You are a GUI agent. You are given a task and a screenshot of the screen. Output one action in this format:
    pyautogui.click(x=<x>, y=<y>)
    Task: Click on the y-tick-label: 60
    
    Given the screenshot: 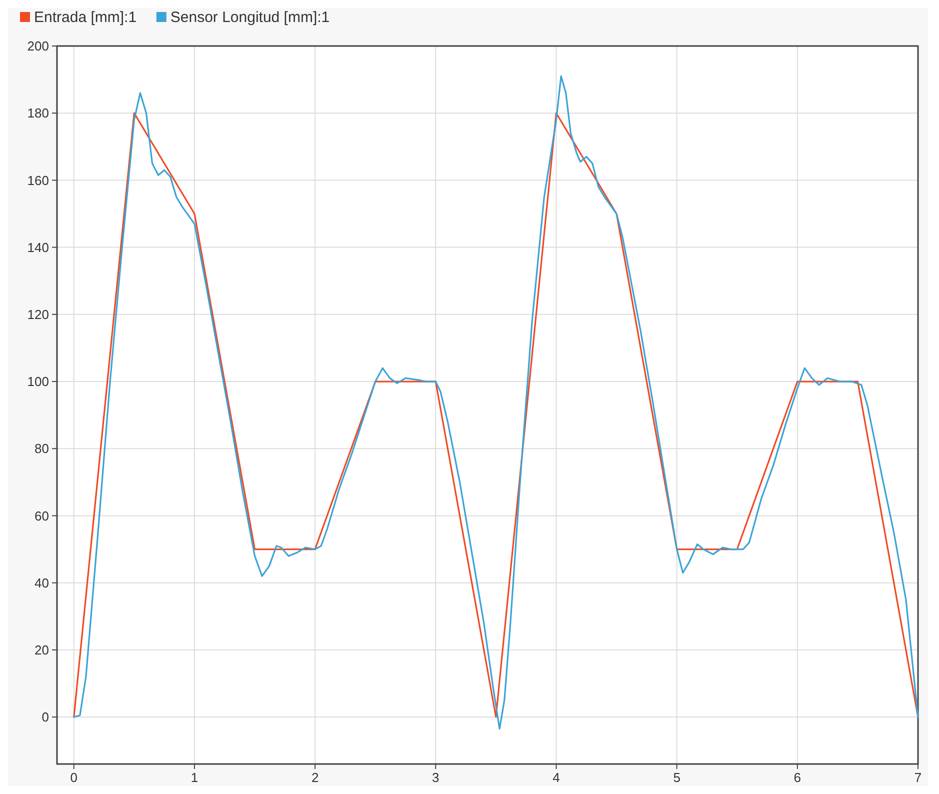 What is the action you would take?
    pyautogui.click(x=41, y=516)
    